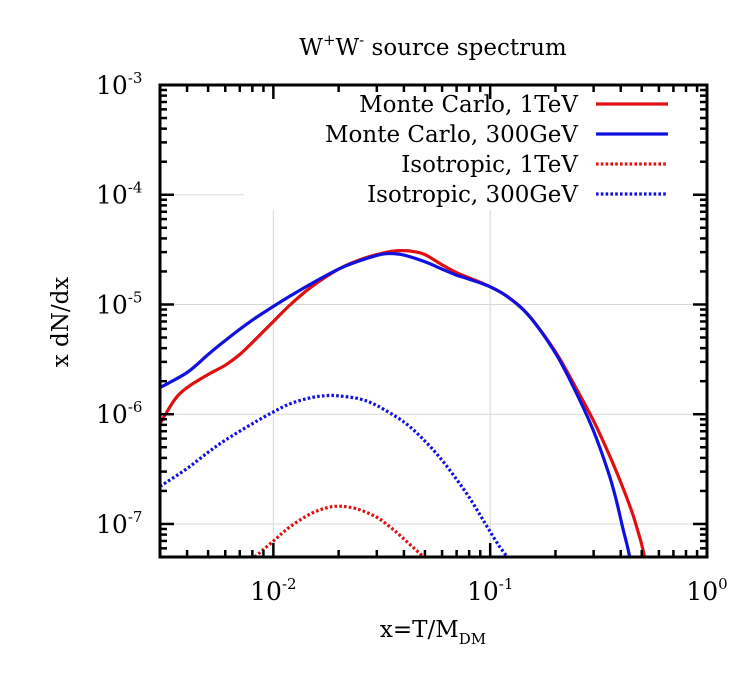 This screenshot has width=750, height=681. Describe the element at coordinates (706, 590) in the screenshot. I see `x-tick-label: 10⁰` at that location.